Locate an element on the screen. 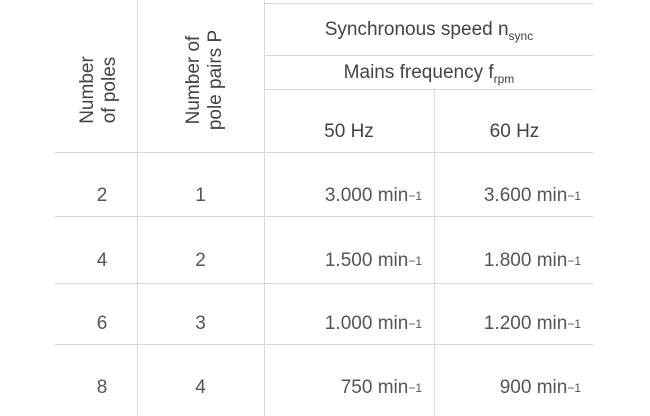 The width and height of the screenshot is (650, 416). speed-50hz-cell: 1.000 min −1 is located at coordinates (373, 323).